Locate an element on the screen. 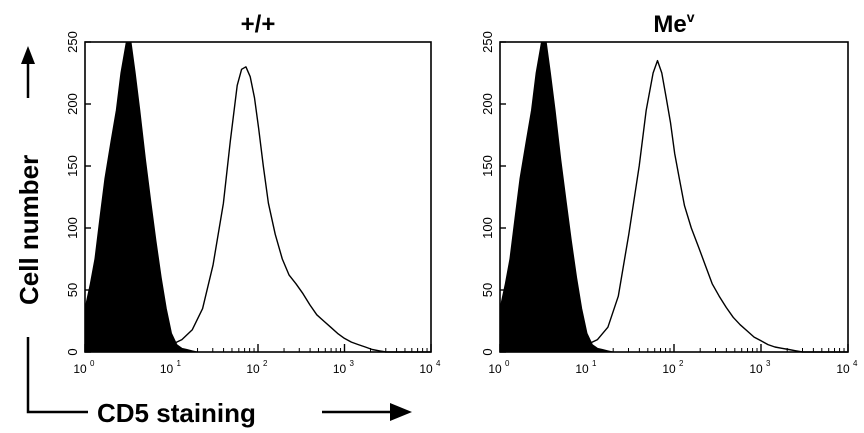  panel-title: +/+ is located at coordinates (258, 24).